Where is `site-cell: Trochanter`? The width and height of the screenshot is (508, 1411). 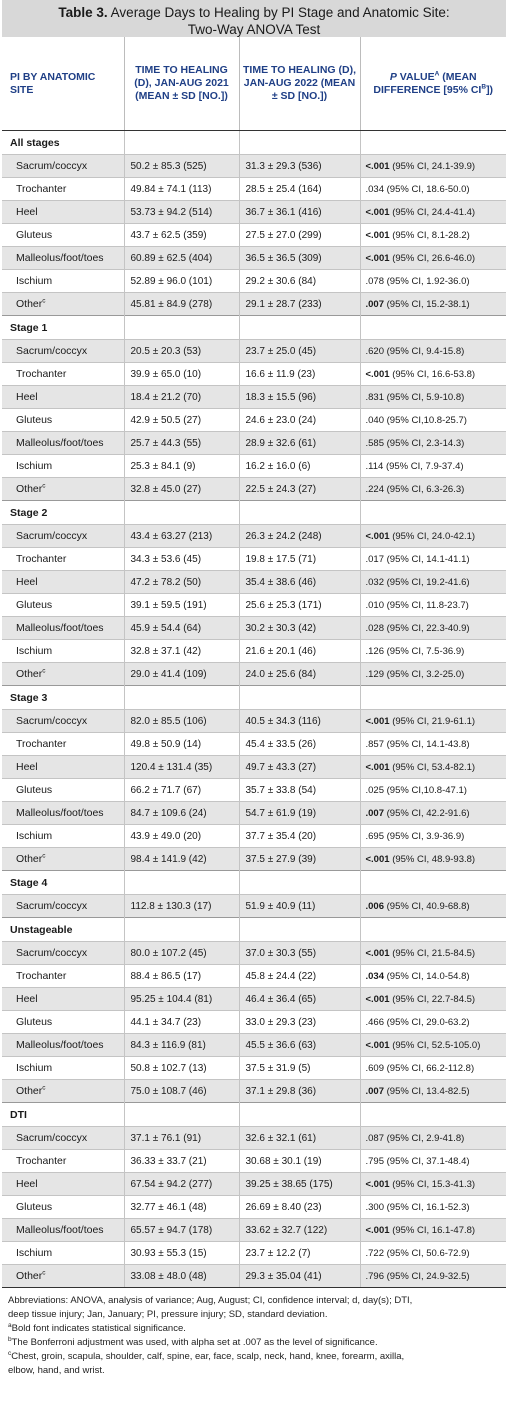
site-cell: Trochanter is located at coordinates (63, 374).